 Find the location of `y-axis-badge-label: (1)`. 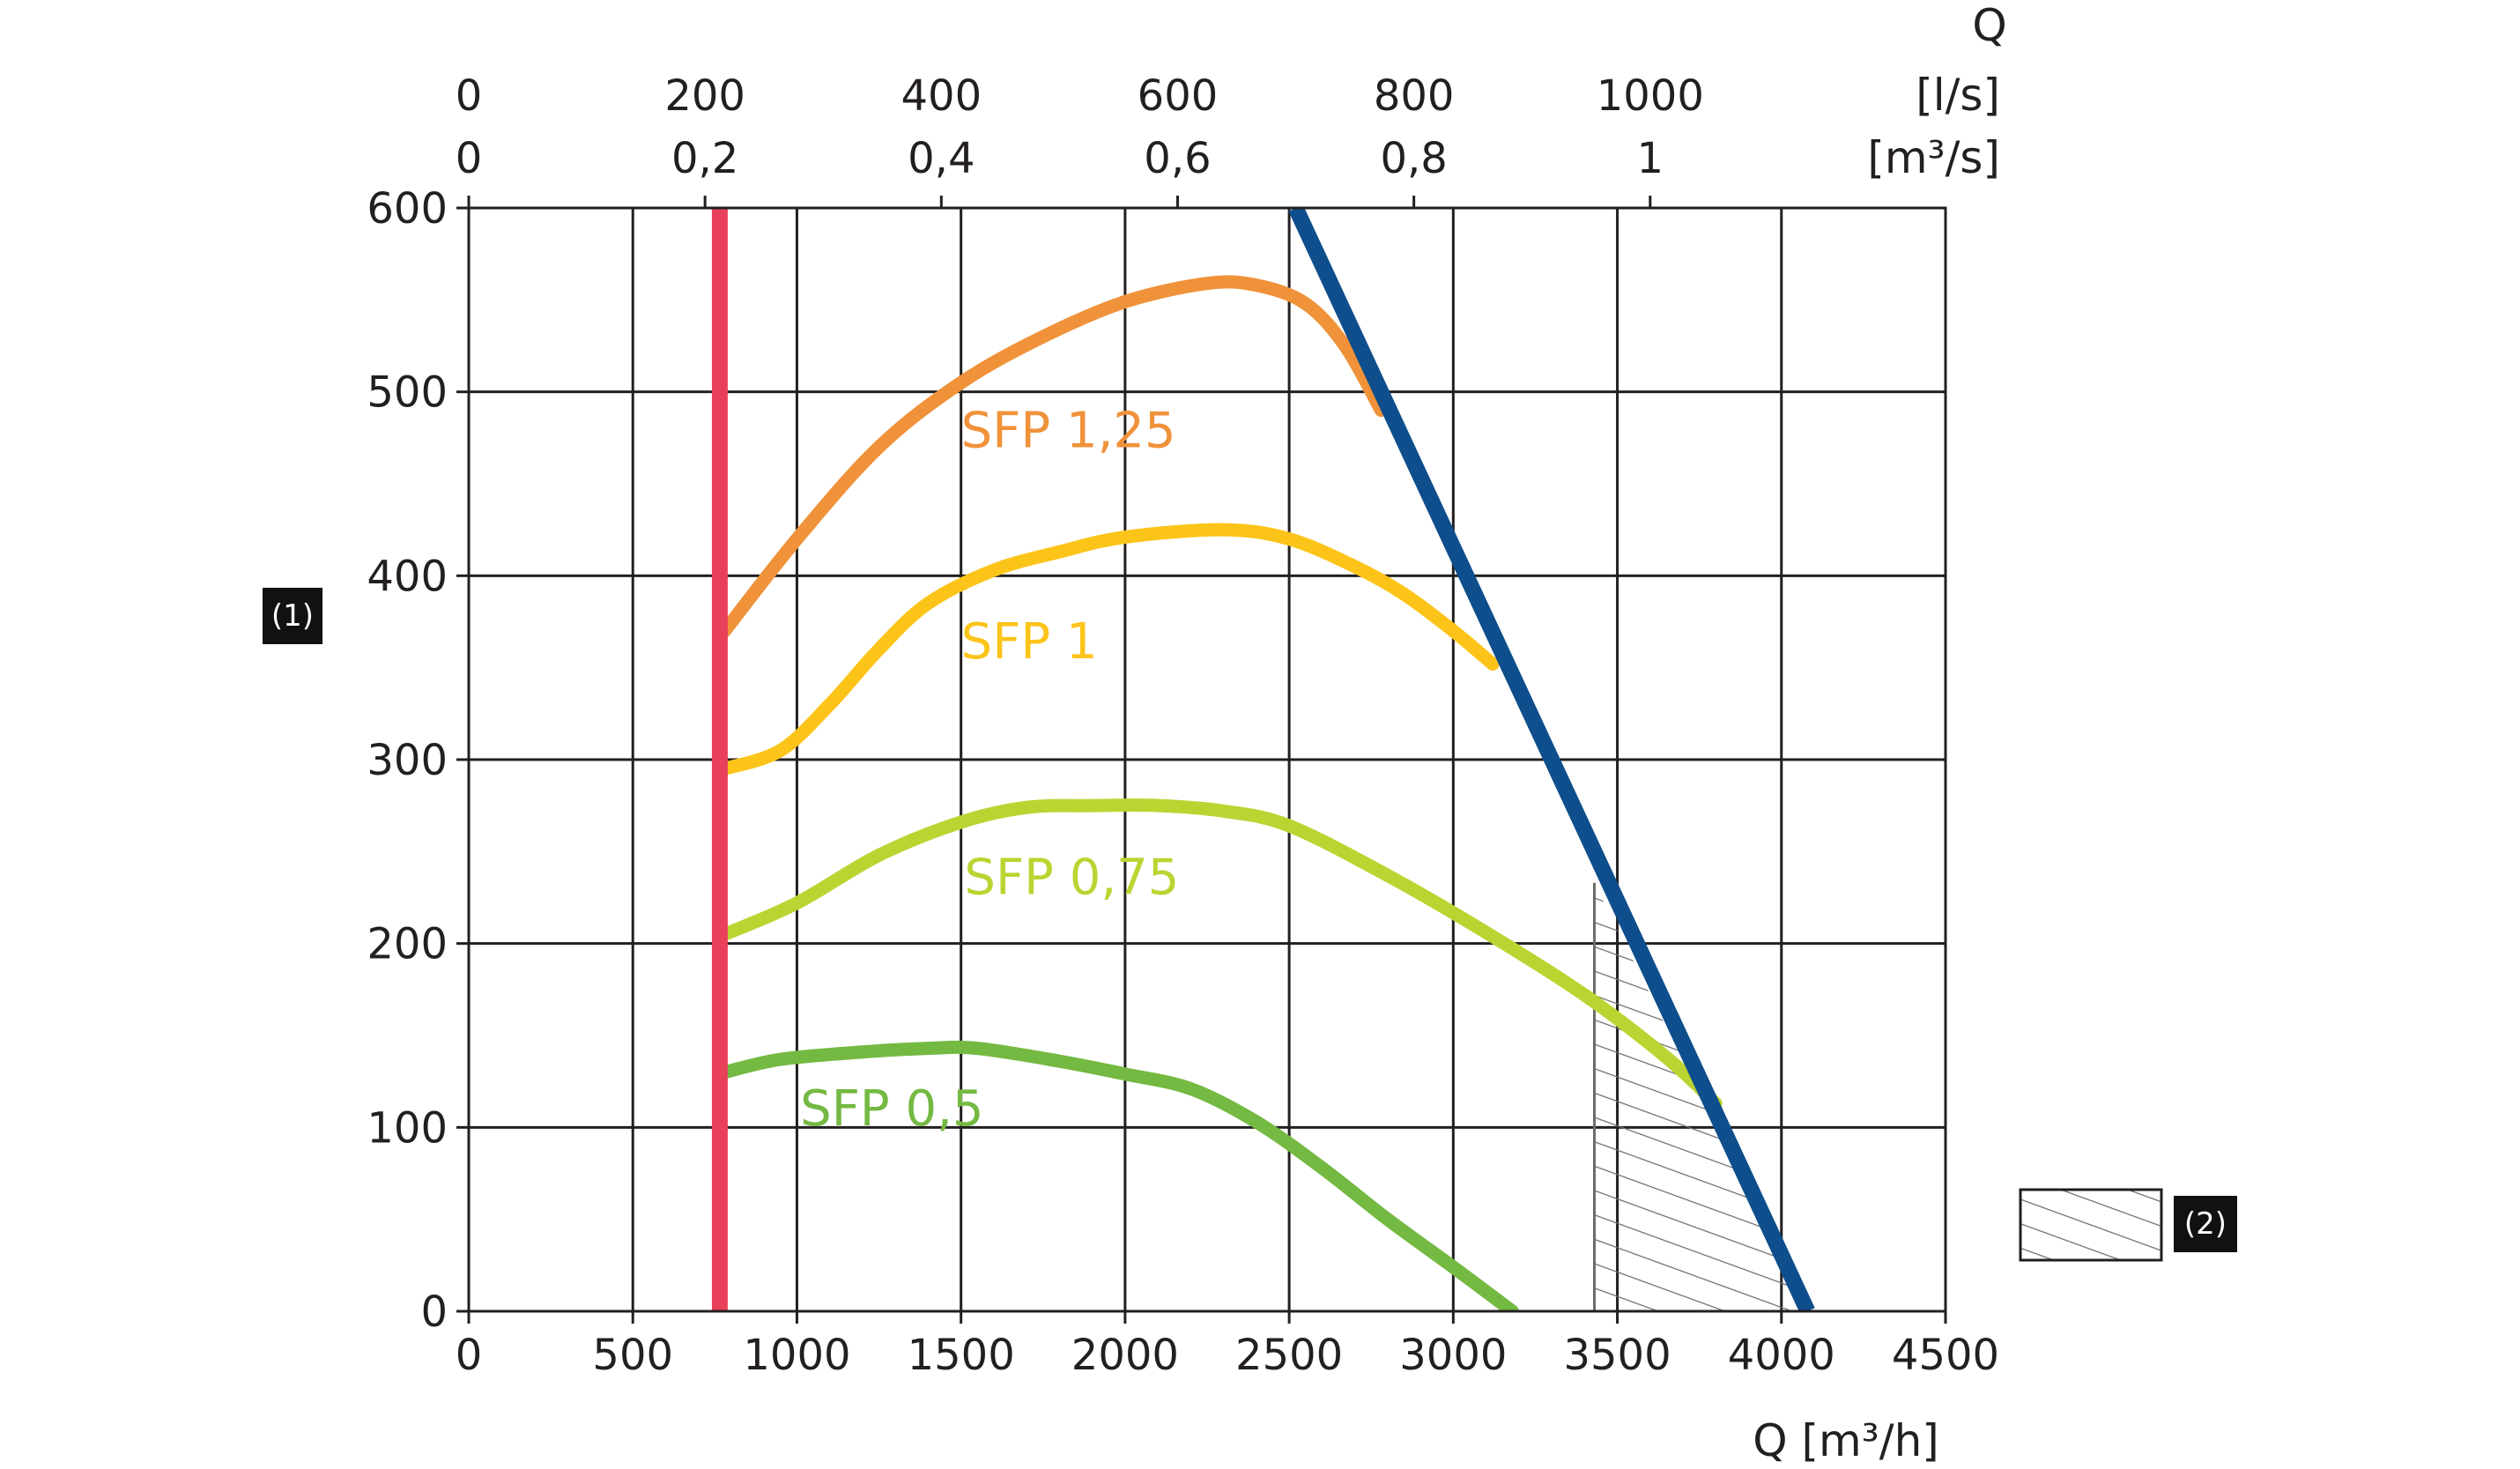

y-axis-badge-label: (1) is located at coordinates (292, 616).